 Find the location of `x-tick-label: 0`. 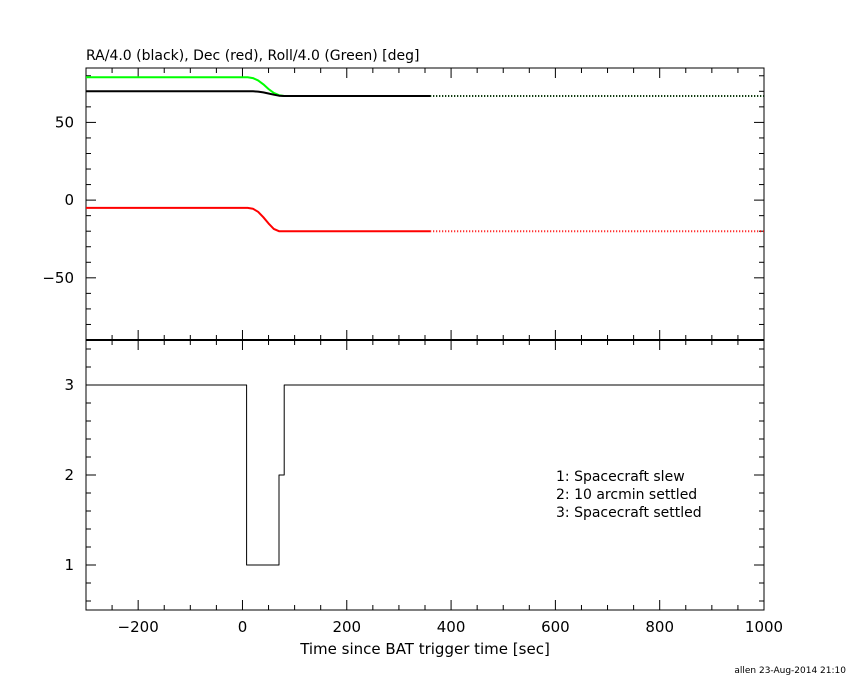

x-tick-label: 0 is located at coordinates (243, 627).